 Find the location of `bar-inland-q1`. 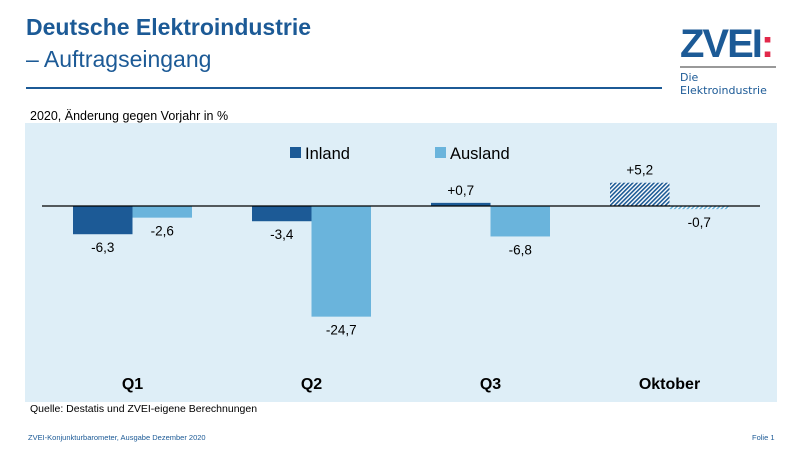

bar-inland-q1 is located at coordinates (103, 220).